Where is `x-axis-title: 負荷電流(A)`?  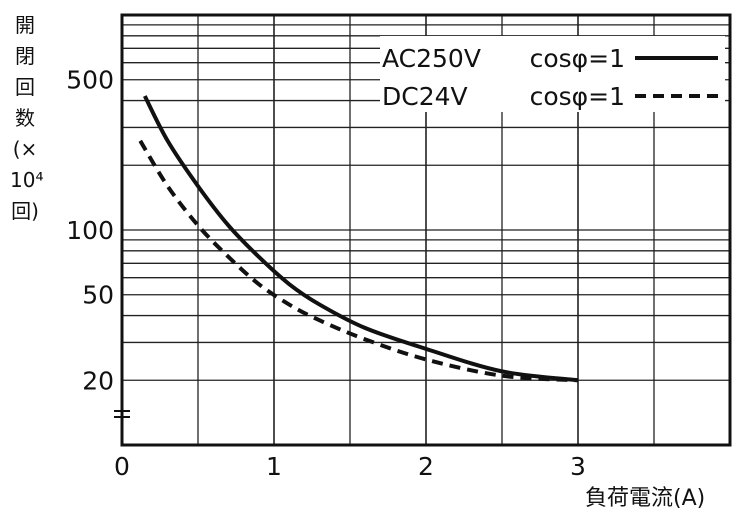 x-axis-title: 負荷電流(A) is located at coordinates (645, 498).